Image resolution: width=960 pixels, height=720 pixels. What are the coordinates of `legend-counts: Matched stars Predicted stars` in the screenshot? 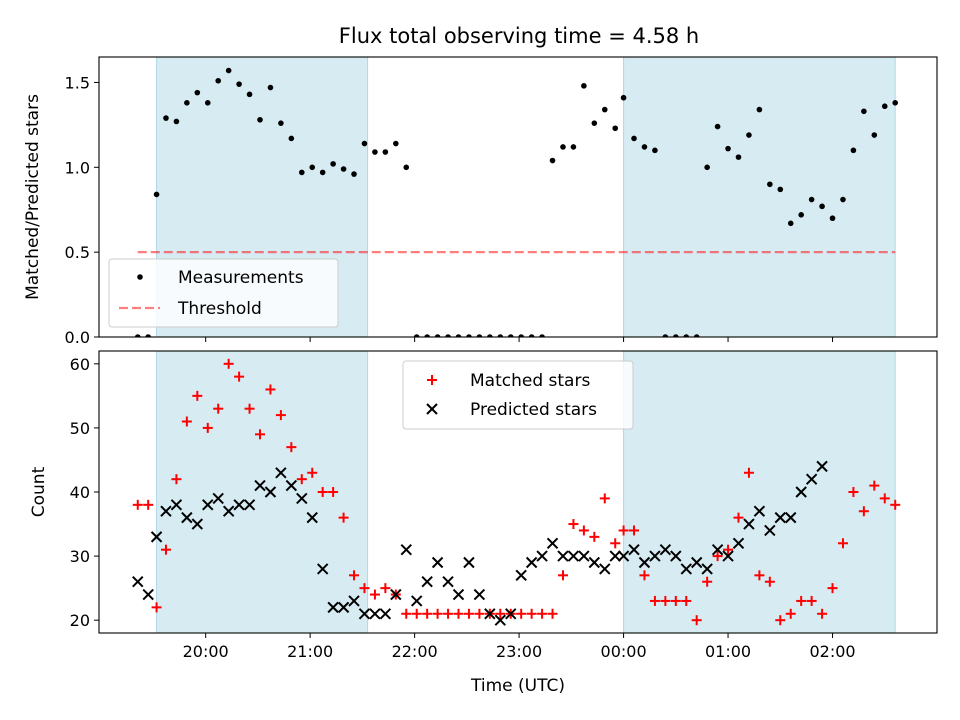 It's located at (518, 395).